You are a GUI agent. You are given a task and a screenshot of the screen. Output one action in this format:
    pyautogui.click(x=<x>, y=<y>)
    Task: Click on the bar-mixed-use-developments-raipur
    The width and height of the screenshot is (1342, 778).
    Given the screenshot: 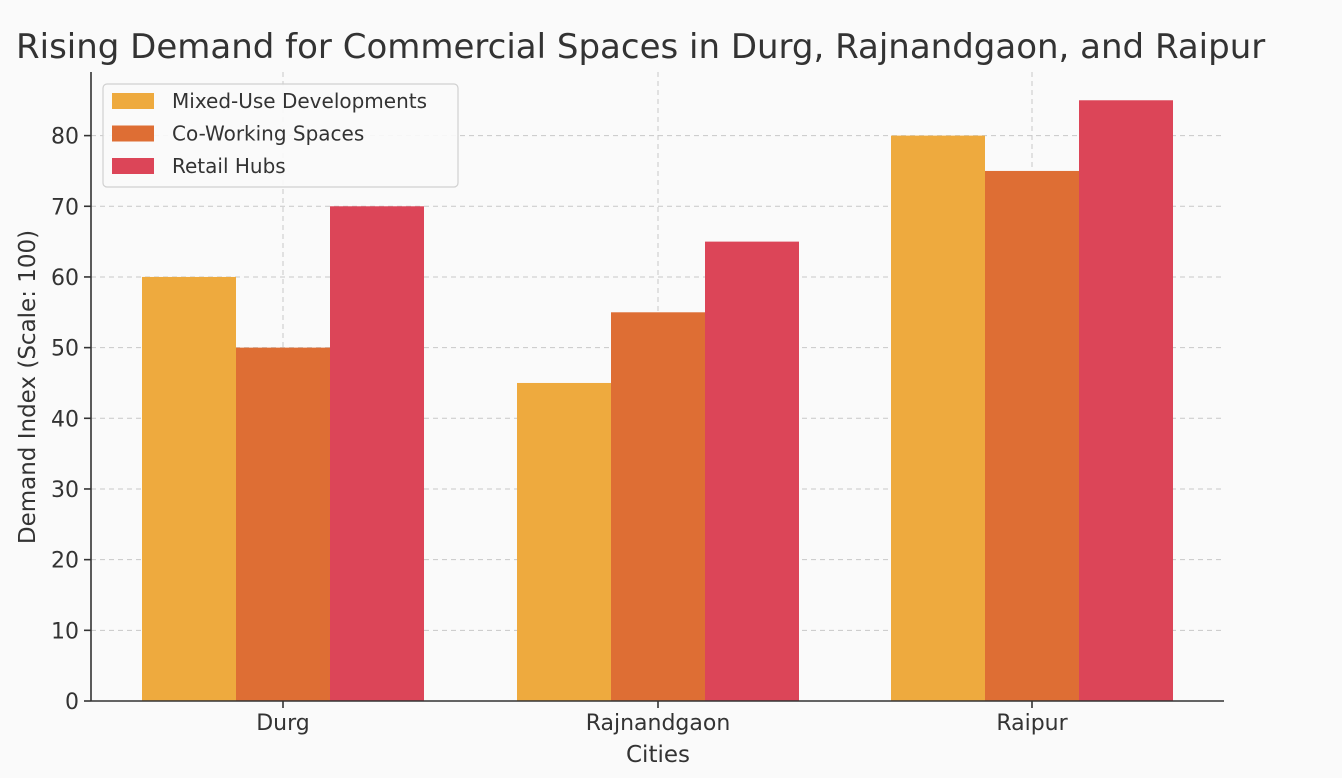 What is the action you would take?
    pyautogui.click(x=938, y=418)
    